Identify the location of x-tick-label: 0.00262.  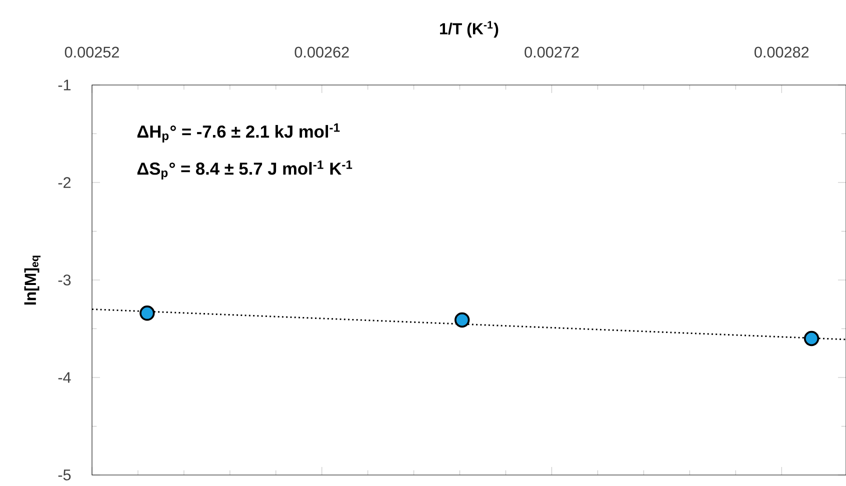
(321, 52).